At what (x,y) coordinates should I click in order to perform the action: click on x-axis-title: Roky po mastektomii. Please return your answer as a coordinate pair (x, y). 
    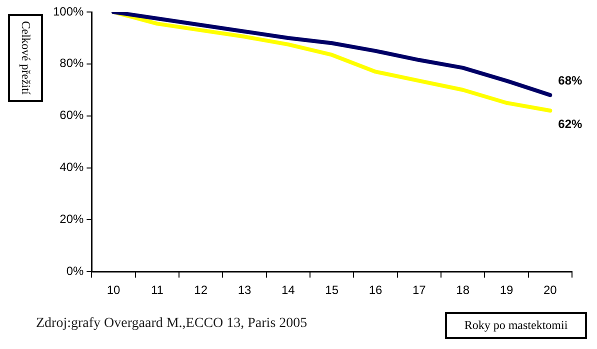
    Looking at the image, I should click on (516, 325).